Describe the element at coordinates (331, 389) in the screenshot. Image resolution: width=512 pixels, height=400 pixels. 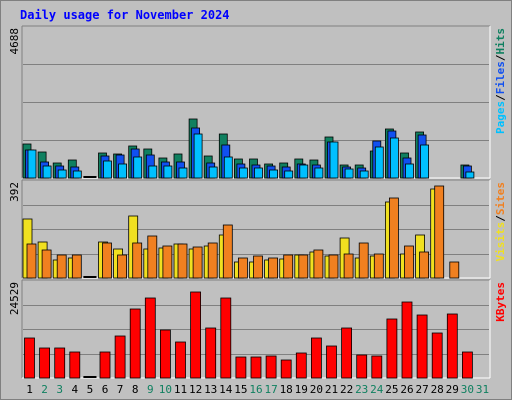
I see `day-label-21: 21` at that location.